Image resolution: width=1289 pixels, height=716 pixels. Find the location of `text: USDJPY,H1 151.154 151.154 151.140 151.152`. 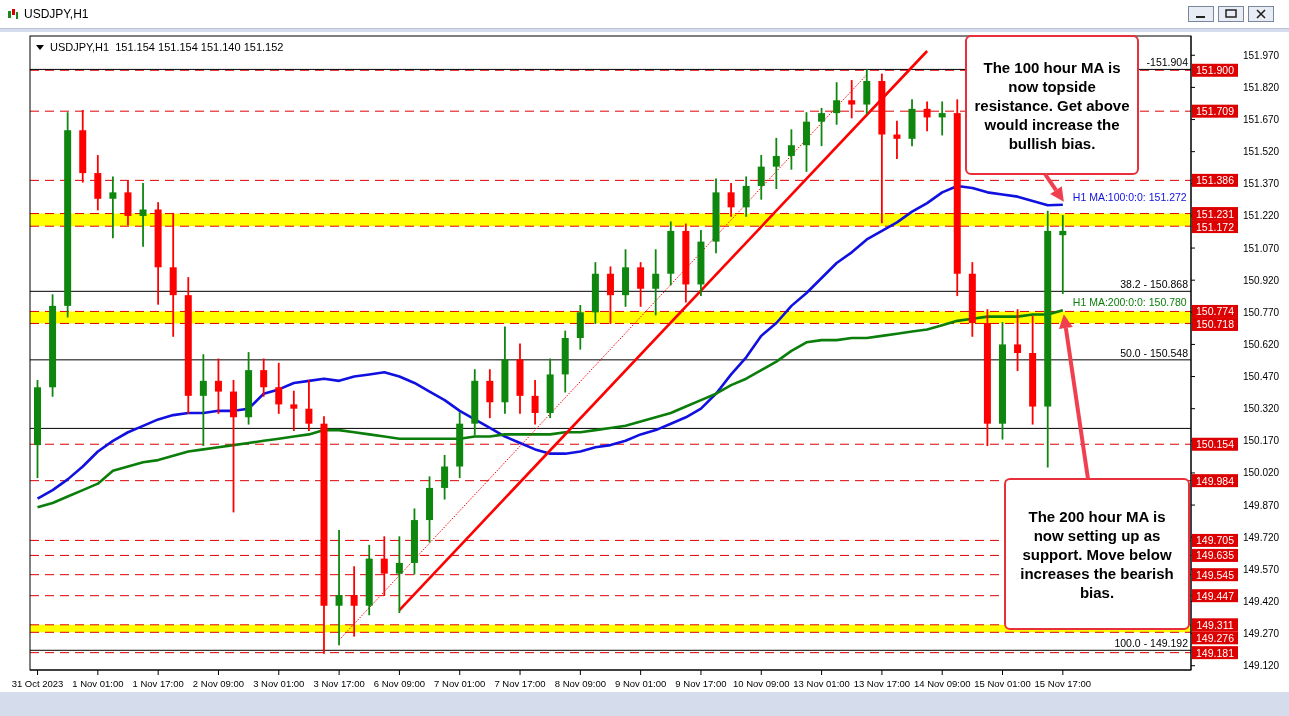

text: USDJPY,H1 151.154 151.154 151.140 151.152 is located at coordinates (167, 47).